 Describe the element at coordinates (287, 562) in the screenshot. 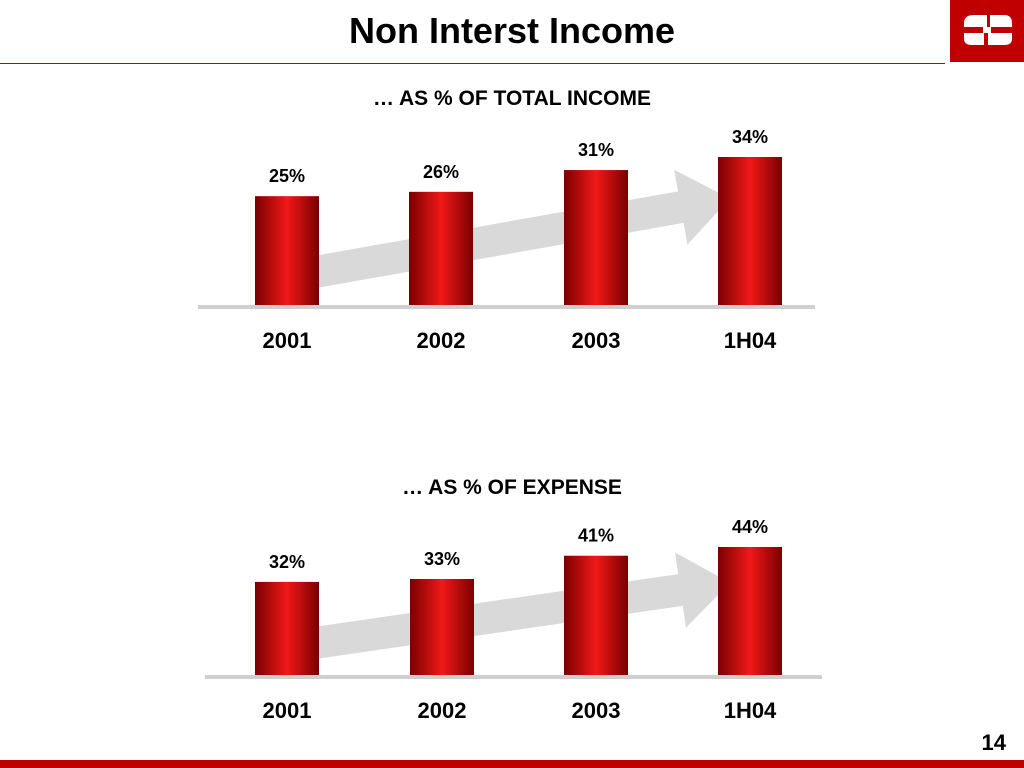

I see `data-label-2001: 32%` at that location.